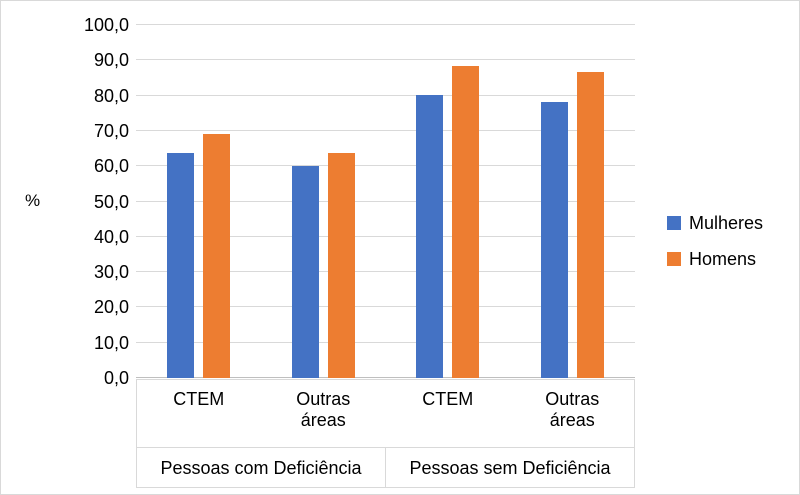  Describe the element at coordinates (111, 95) in the screenshot. I see `y-axis-tick-label: 80,0` at that location.